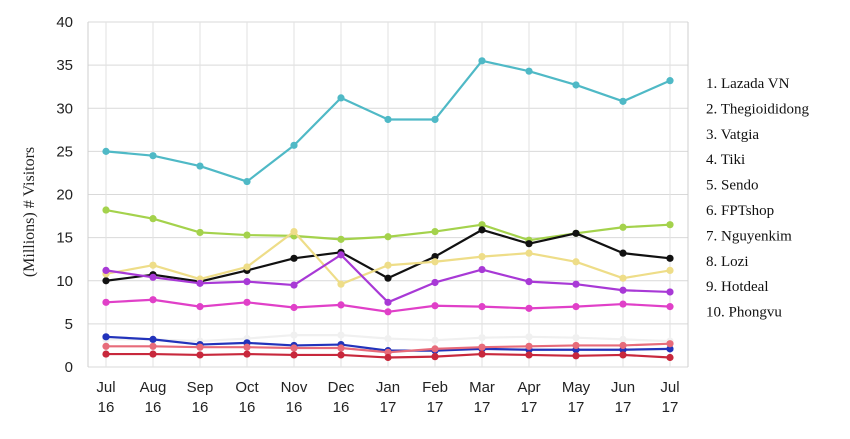 The height and width of the screenshot is (439, 850). Describe the element at coordinates (748, 84) in the screenshot. I see `legend-entry: 1. Lazada VN` at that location.